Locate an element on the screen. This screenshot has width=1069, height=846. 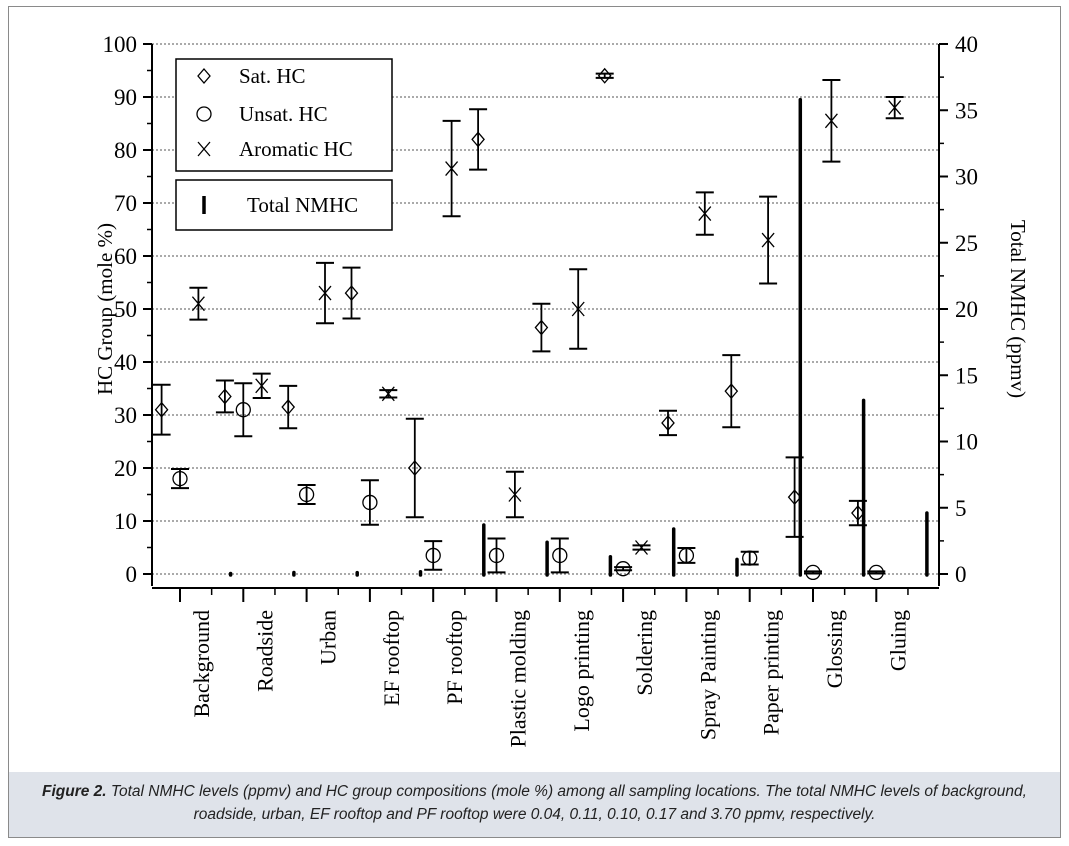
y2-tick-label: 0 is located at coordinates (961, 574).